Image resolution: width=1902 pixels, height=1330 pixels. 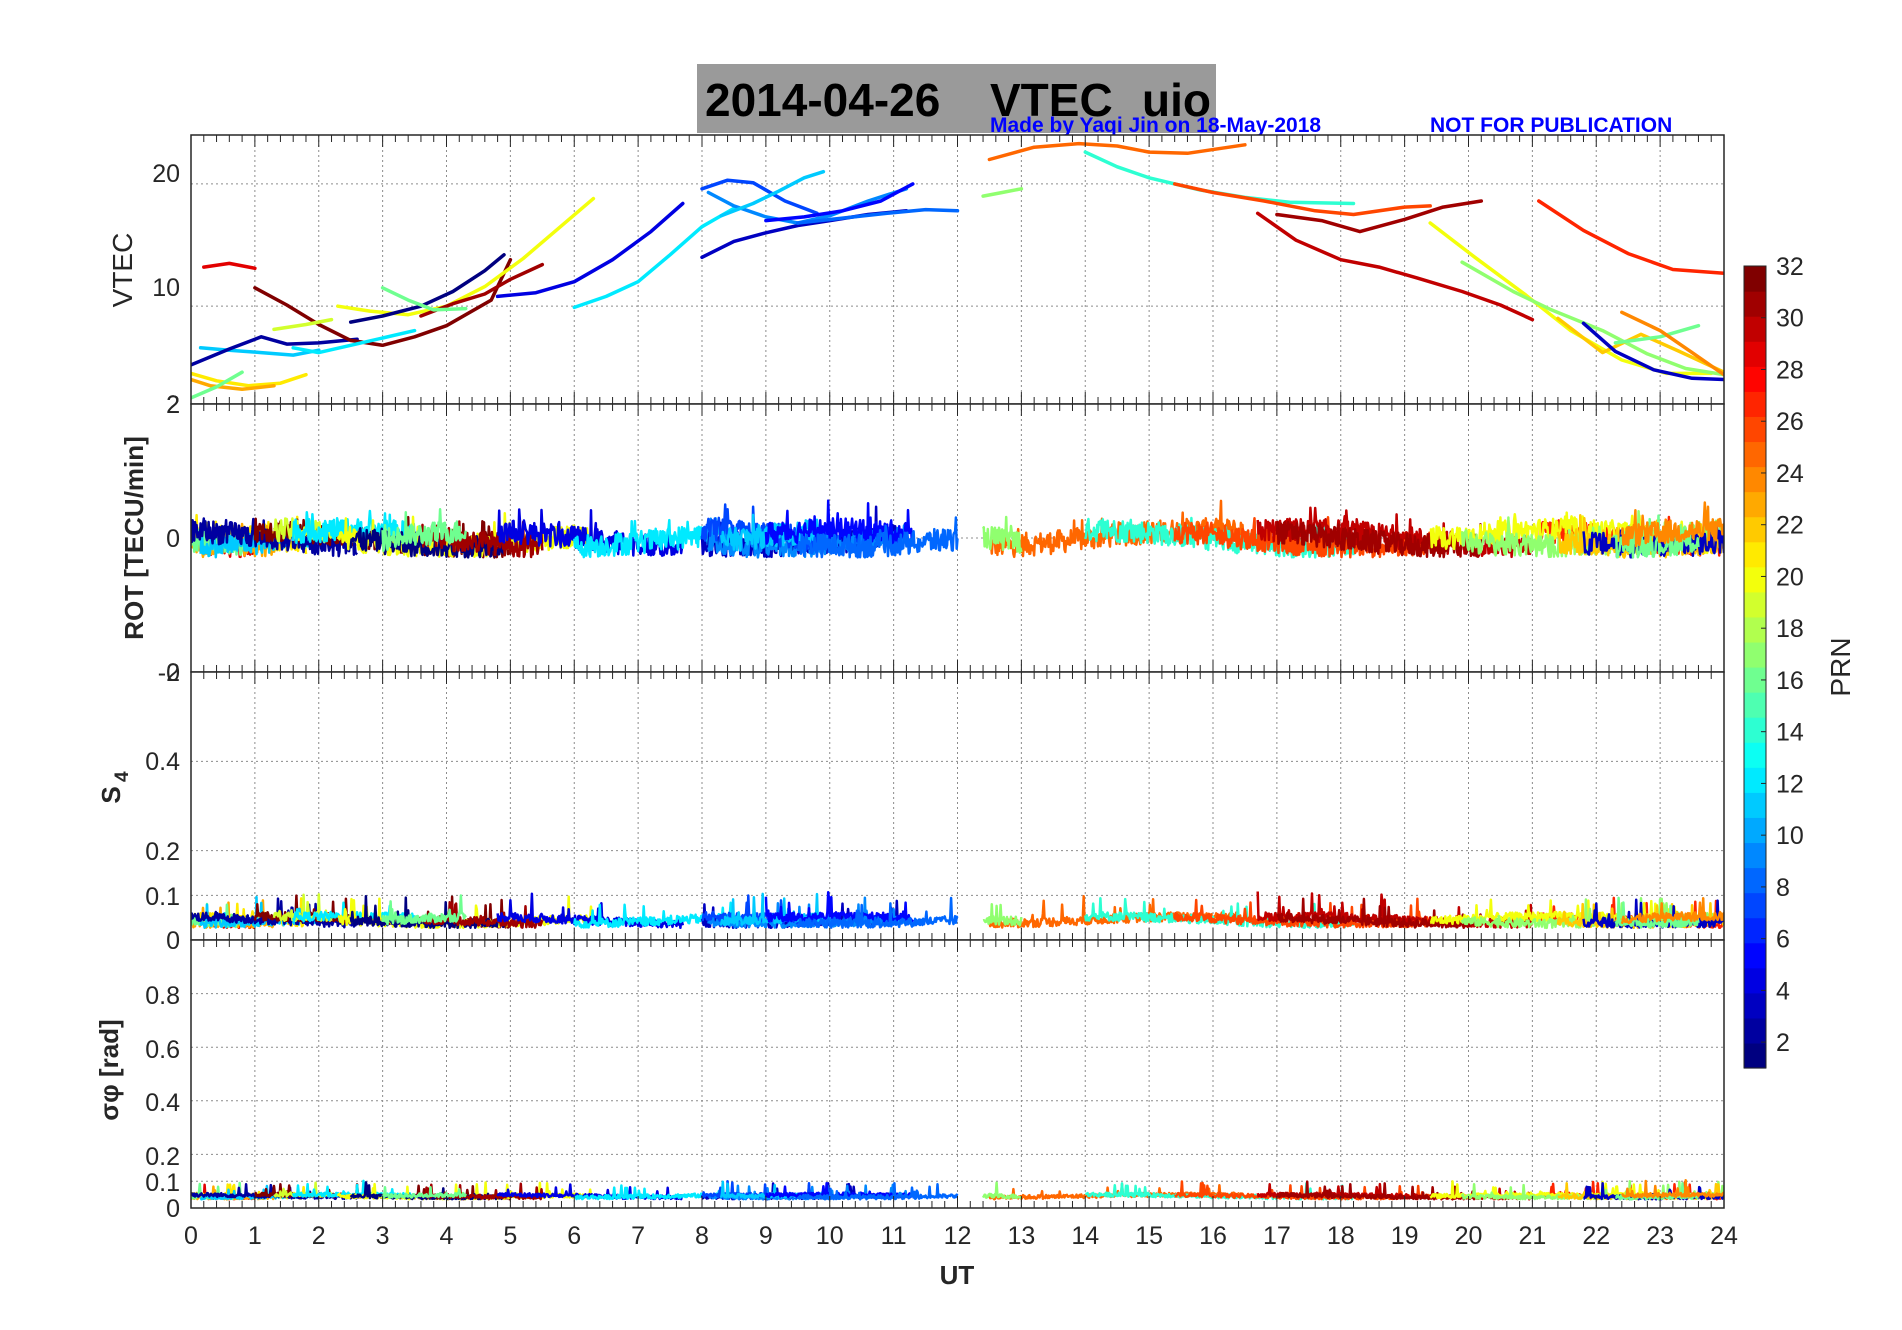 I want to click on chart-title-date: 2014-04-26, so click(x=822, y=100).